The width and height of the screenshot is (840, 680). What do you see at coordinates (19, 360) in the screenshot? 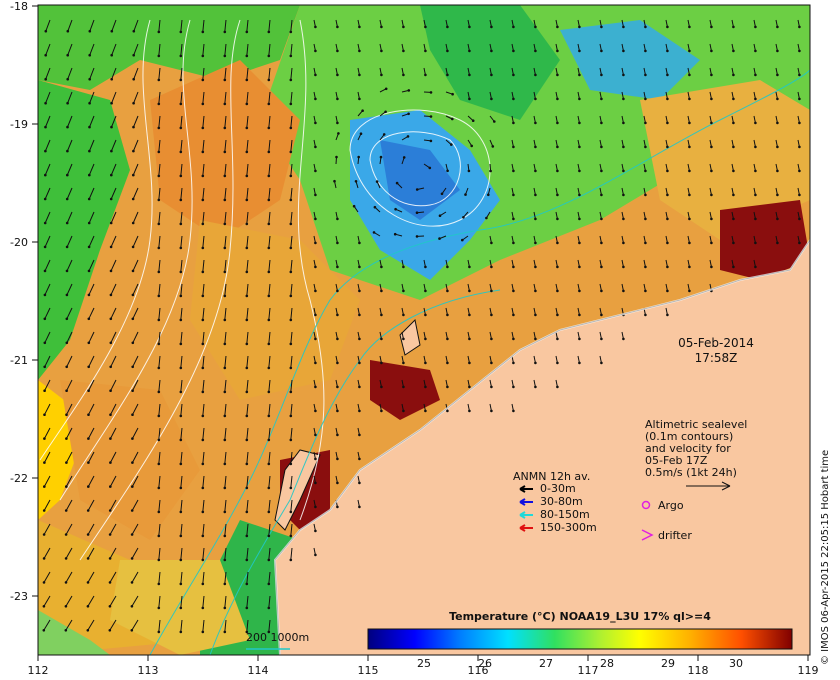
I see `y-tick-label: -21` at bounding box center [19, 360].